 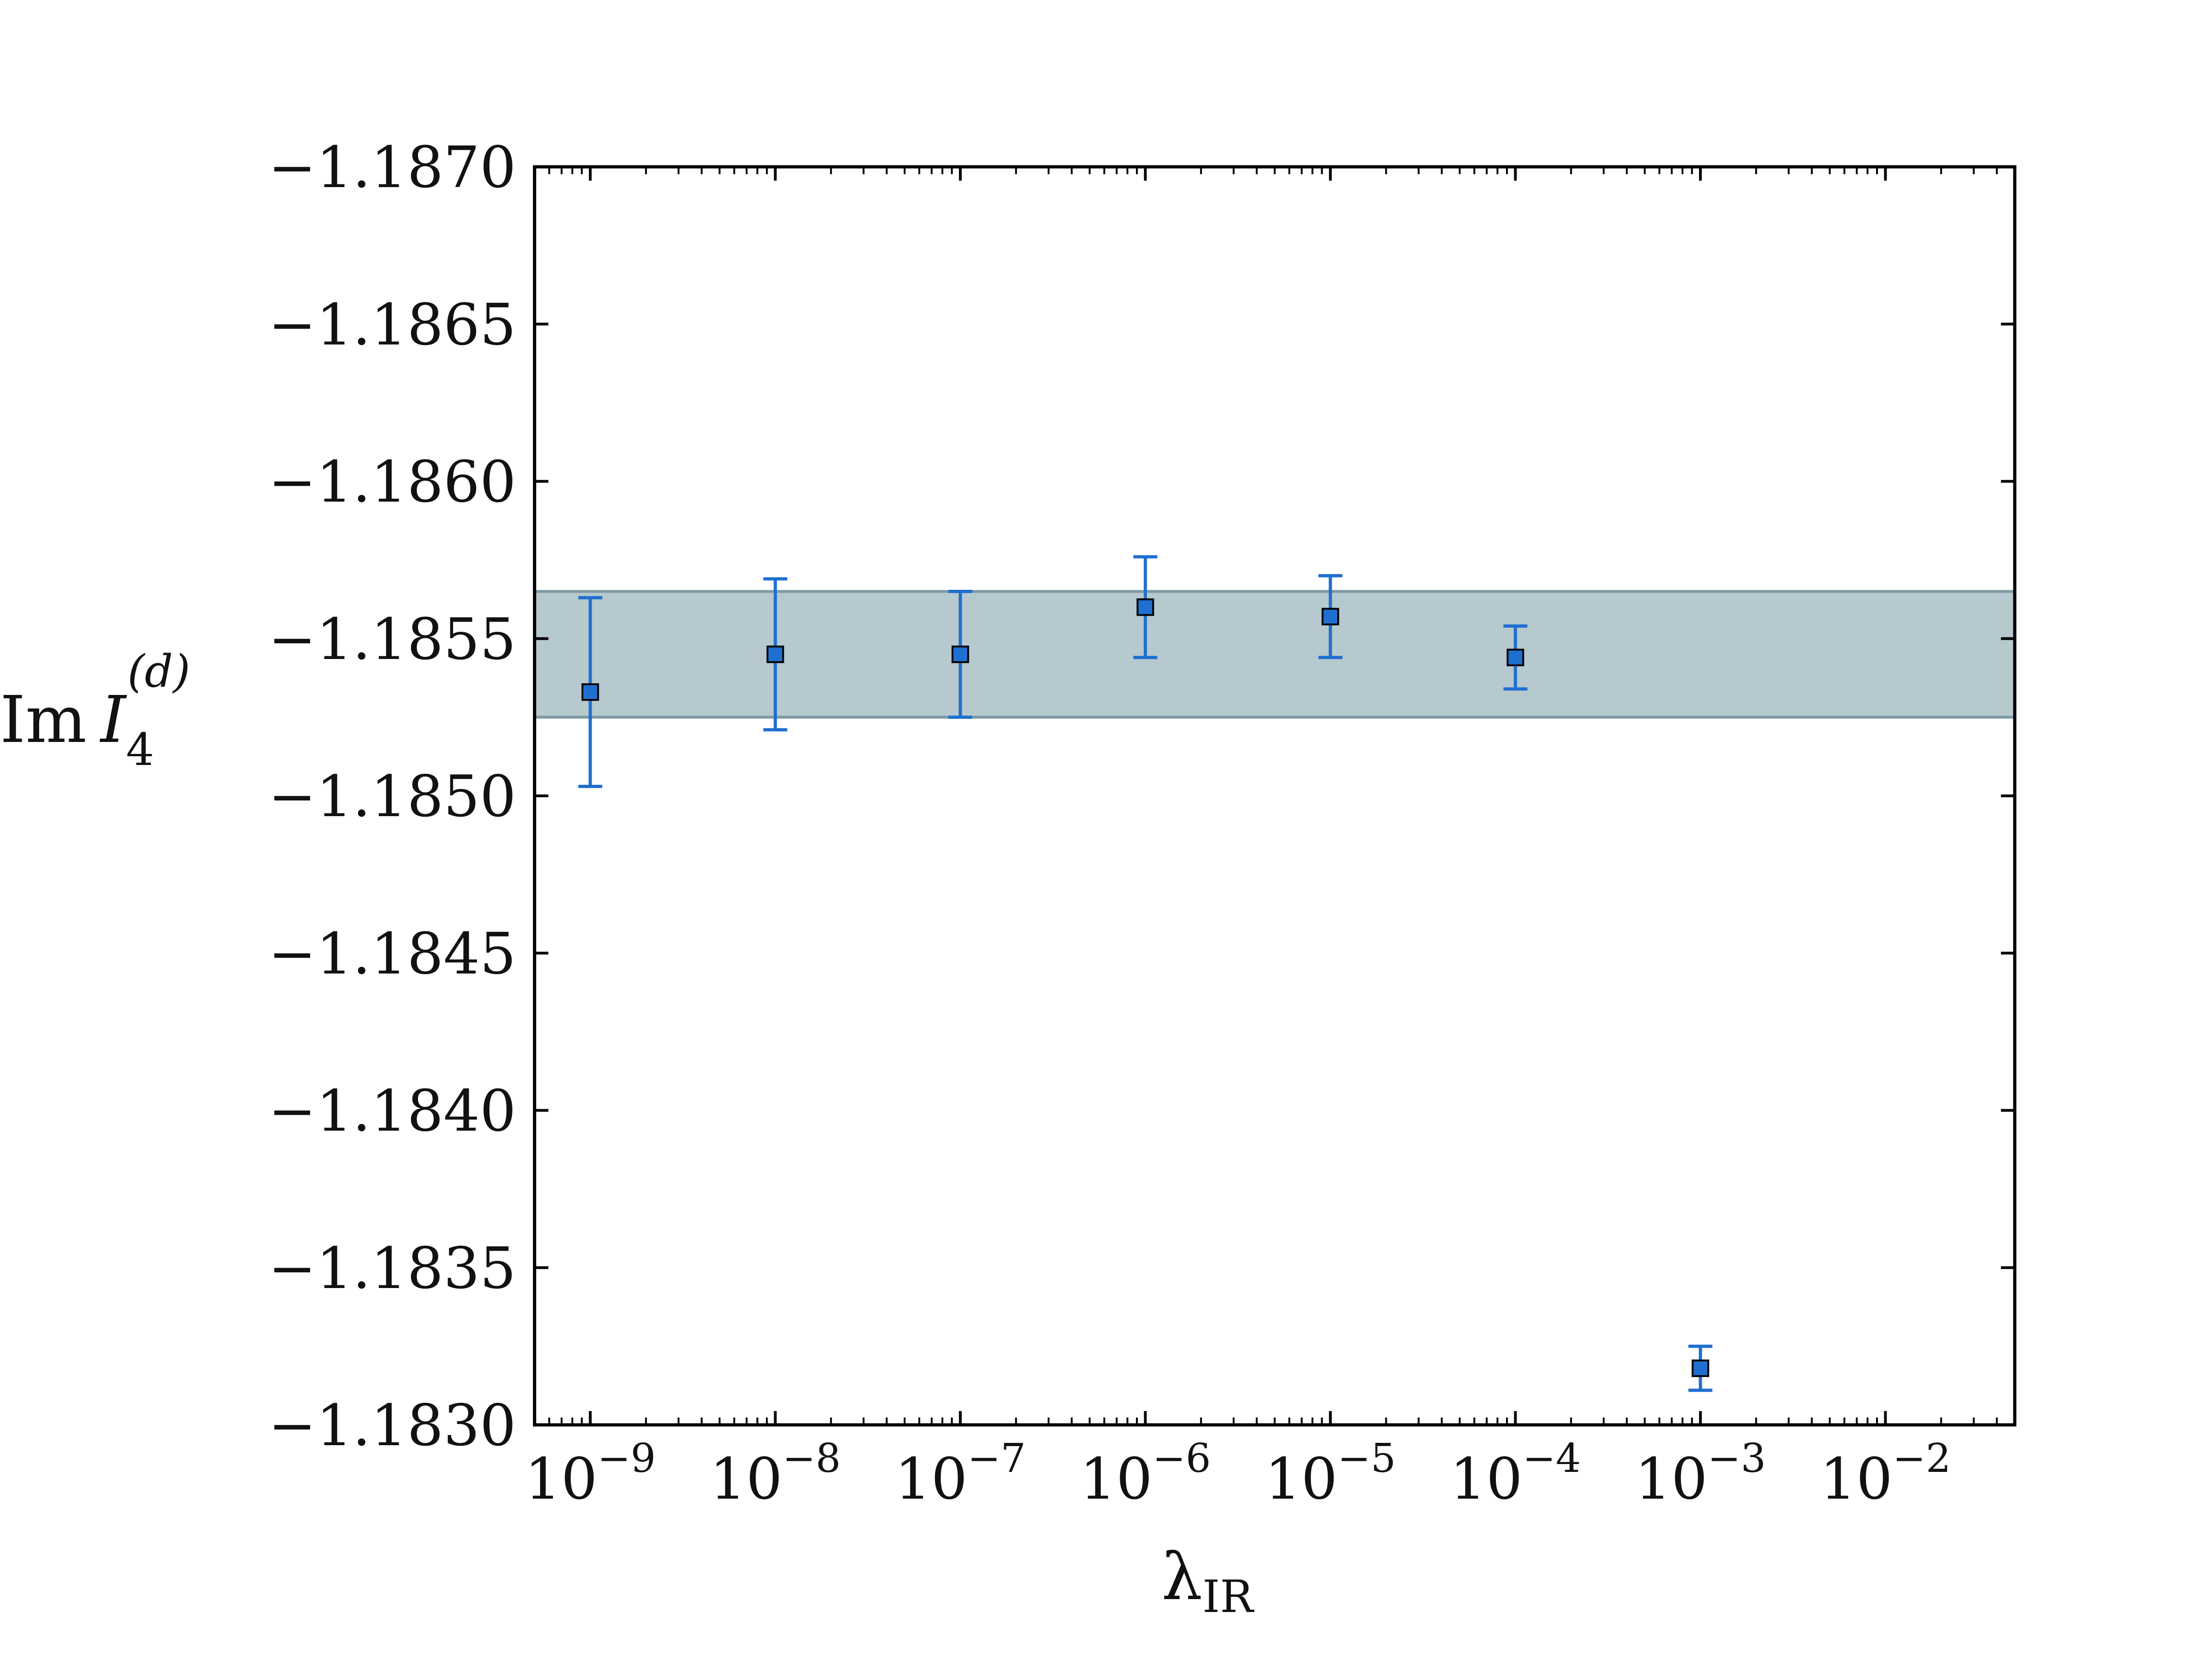 I want to click on mean-band, so click(x=1275, y=654).